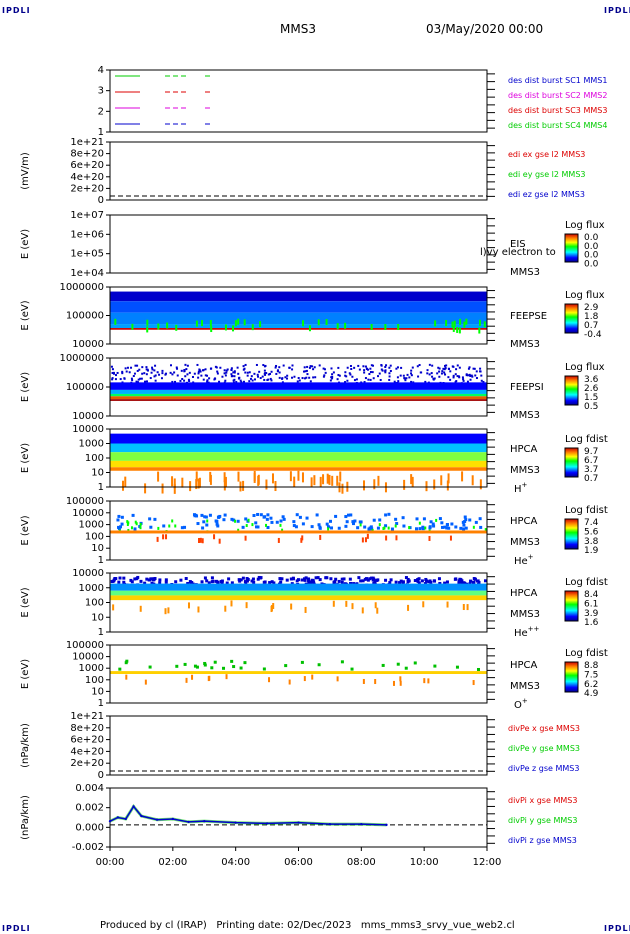 Image resolution: width=630 pixels, height=934 pixels. What do you see at coordinates (298, 171) in the screenshot?
I see `panel-frame-edi-e` at bounding box center [298, 171].